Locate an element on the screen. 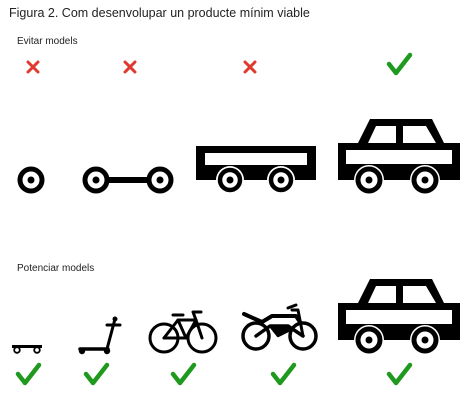 The image size is (476, 408). section-label-promote: Potenciar models is located at coordinates (56, 268).